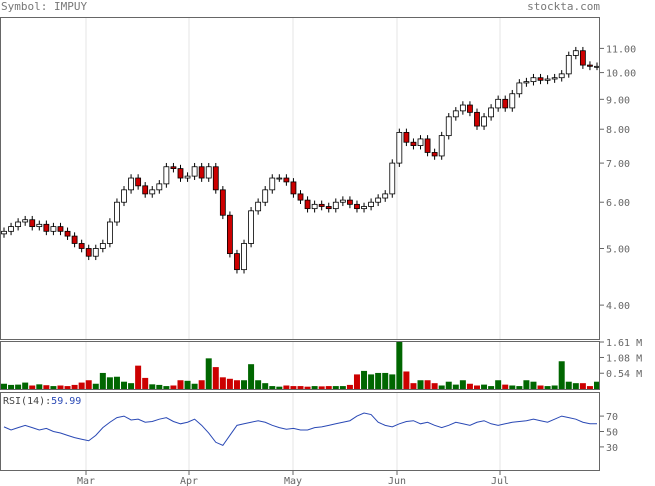  What do you see at coordinates (618, 203) in the screenshot?
I see `price-tick-label: 6.00` at bounding box center [618, 203].